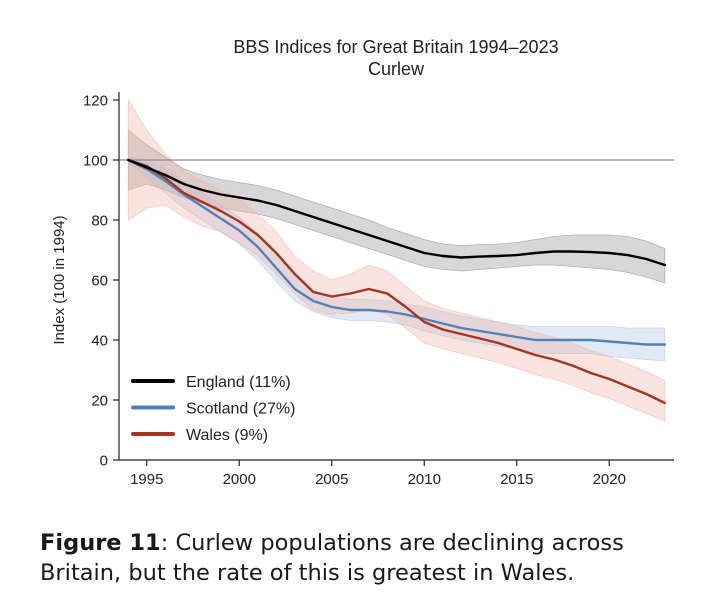 The width and height of the screenshot is (704, 609). I want to click on chart-subtitle: Curlew, so click(396, 69).